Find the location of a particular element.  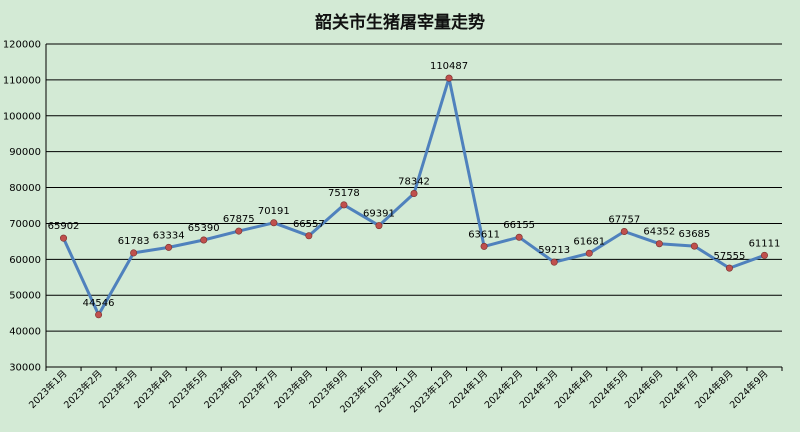

data-label: 110487 is located at coordinates (449, 66).